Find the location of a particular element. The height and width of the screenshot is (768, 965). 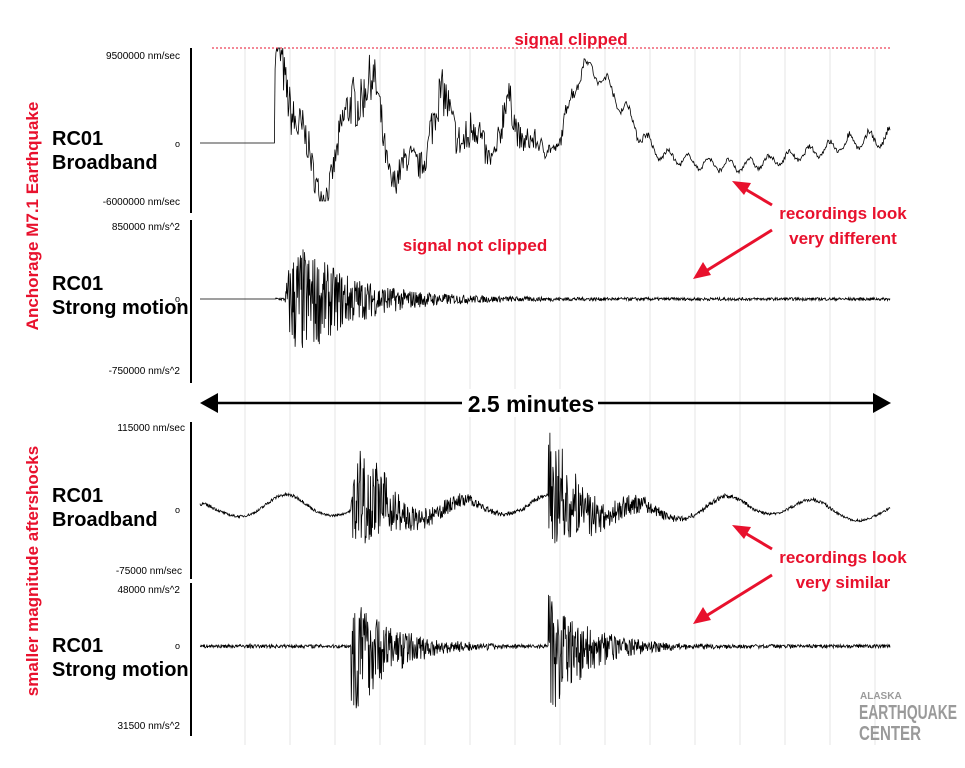

duration-arrow is located at coordinates (545, 403).